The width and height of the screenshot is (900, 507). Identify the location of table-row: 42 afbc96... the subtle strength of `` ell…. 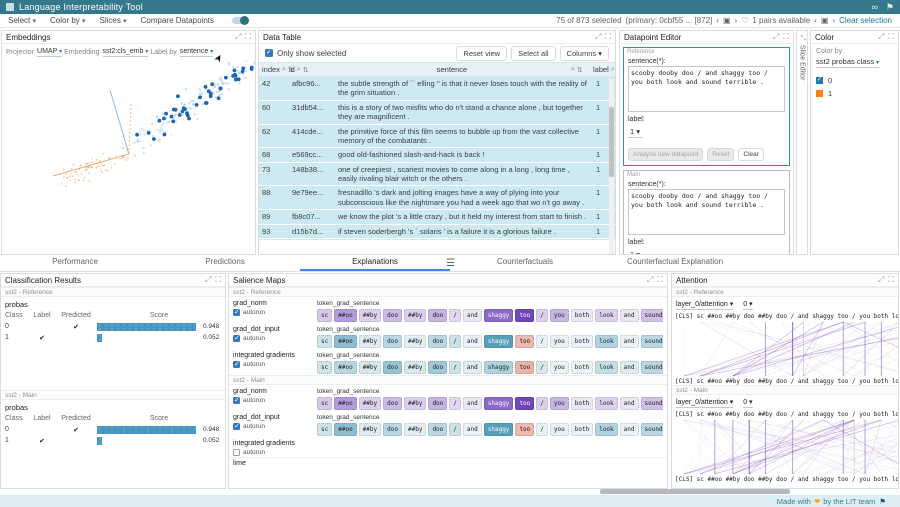
(437, 89).